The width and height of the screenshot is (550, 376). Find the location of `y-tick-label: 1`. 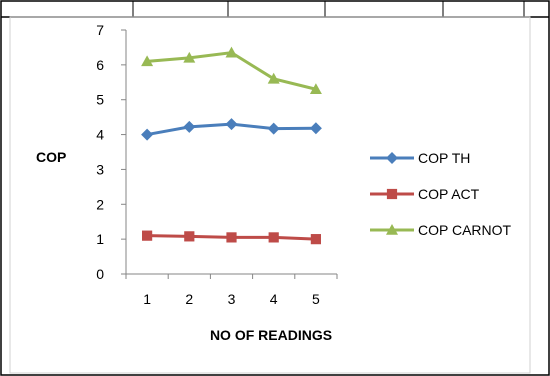

y-tick-label: 1 is located at coordinates (100, 239).